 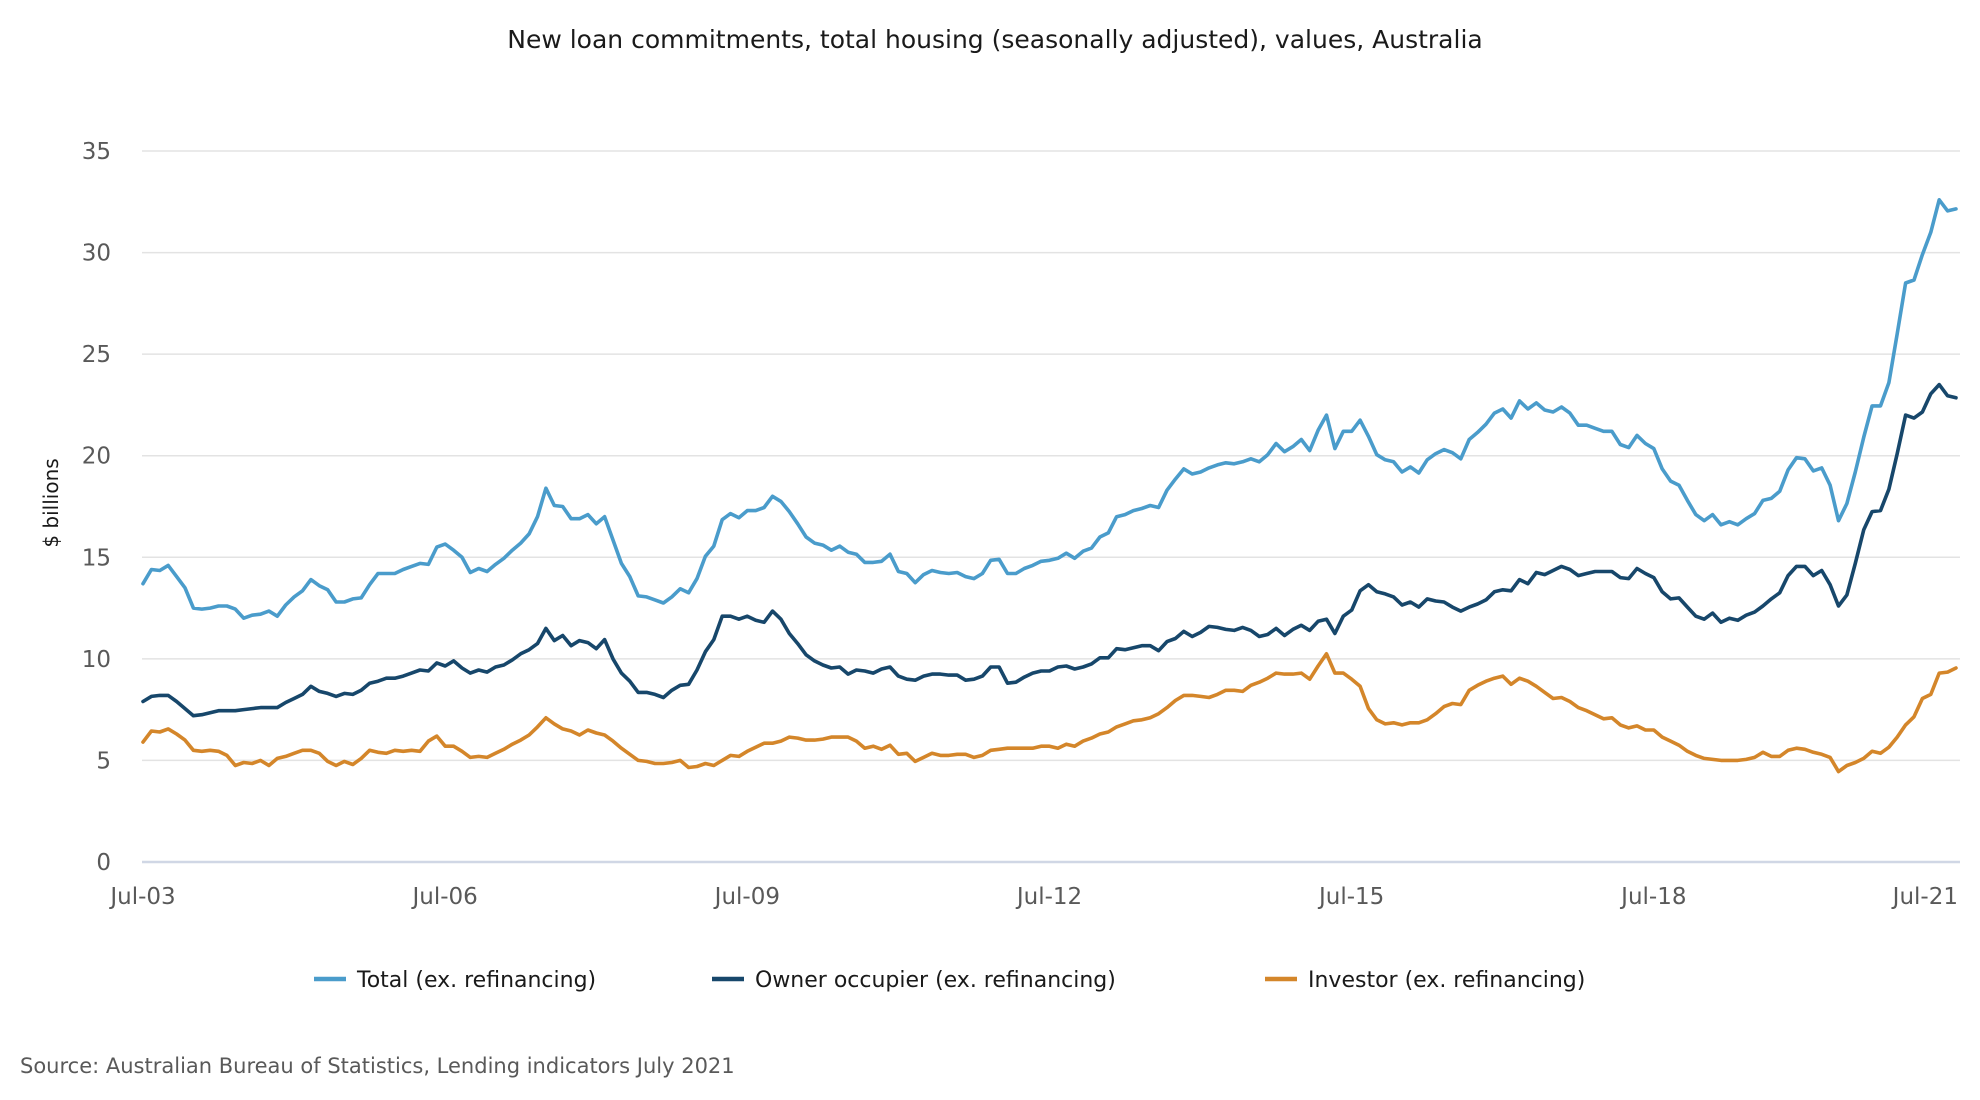 What do you see at coordinates (103, 761) in the screenshot?
I see `y-tick-label: 5` at bounding box center [103, 761].